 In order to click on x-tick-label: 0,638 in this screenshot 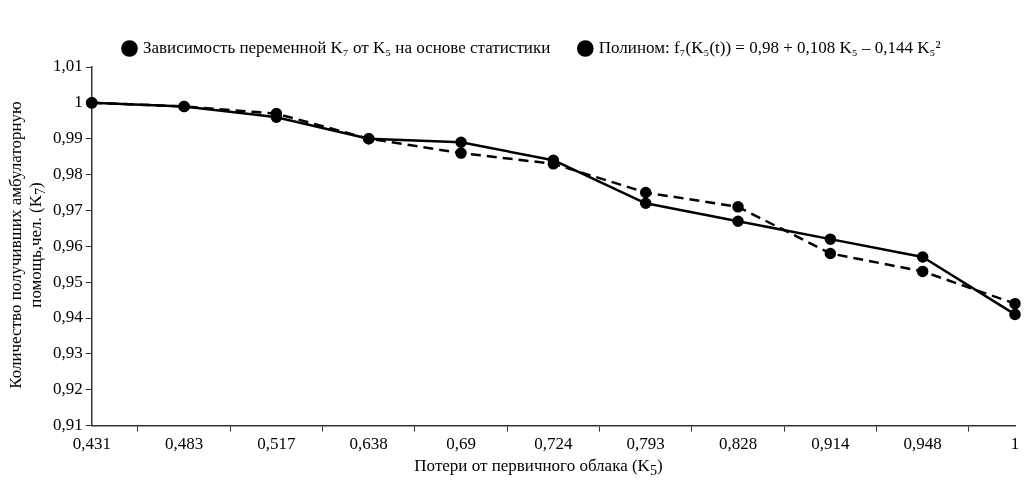, I will do `click(368, 444)`.